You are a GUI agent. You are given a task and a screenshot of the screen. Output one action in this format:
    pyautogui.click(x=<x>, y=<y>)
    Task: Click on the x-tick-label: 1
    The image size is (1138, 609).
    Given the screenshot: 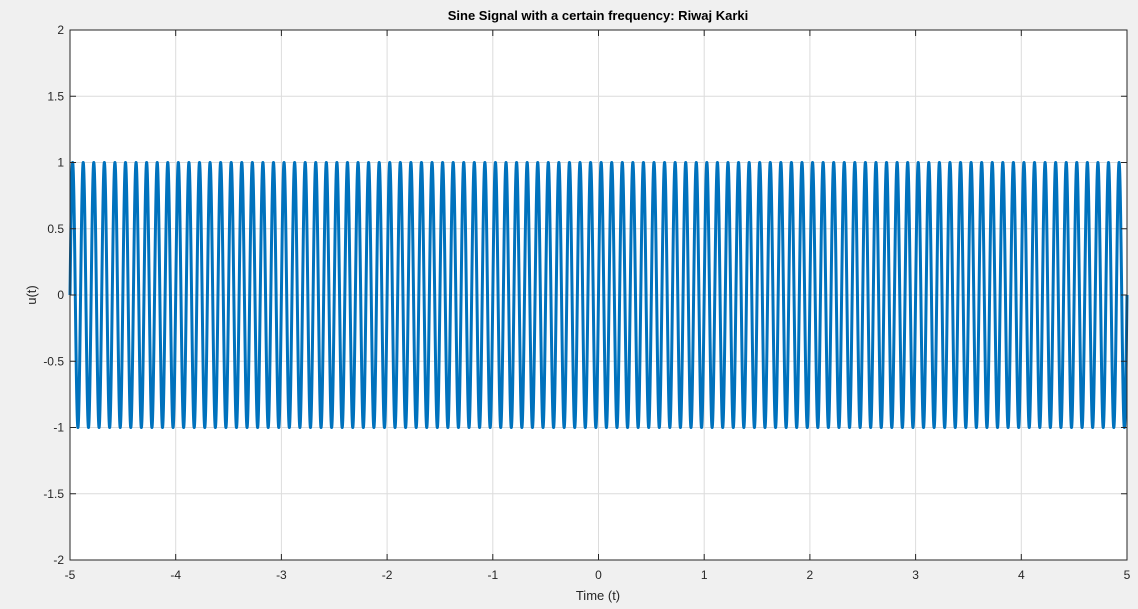 What is the action you would take?
    pyautogui.click(x=704, y=575)
    